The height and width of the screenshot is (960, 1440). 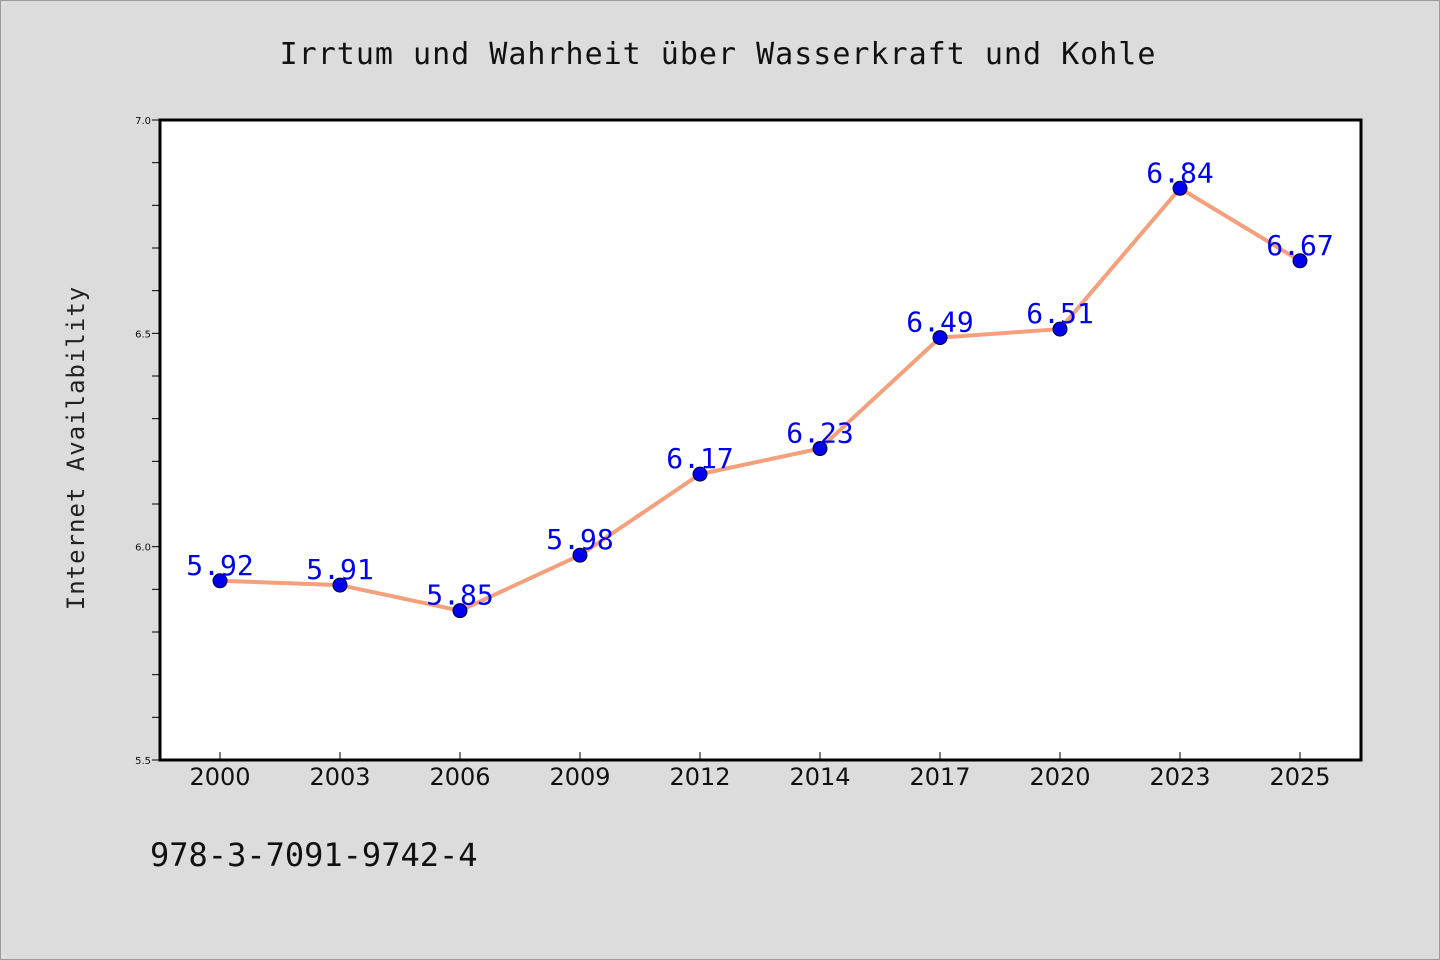 I want to click on x-tick-label: 2009, so click(x=579, y=777).